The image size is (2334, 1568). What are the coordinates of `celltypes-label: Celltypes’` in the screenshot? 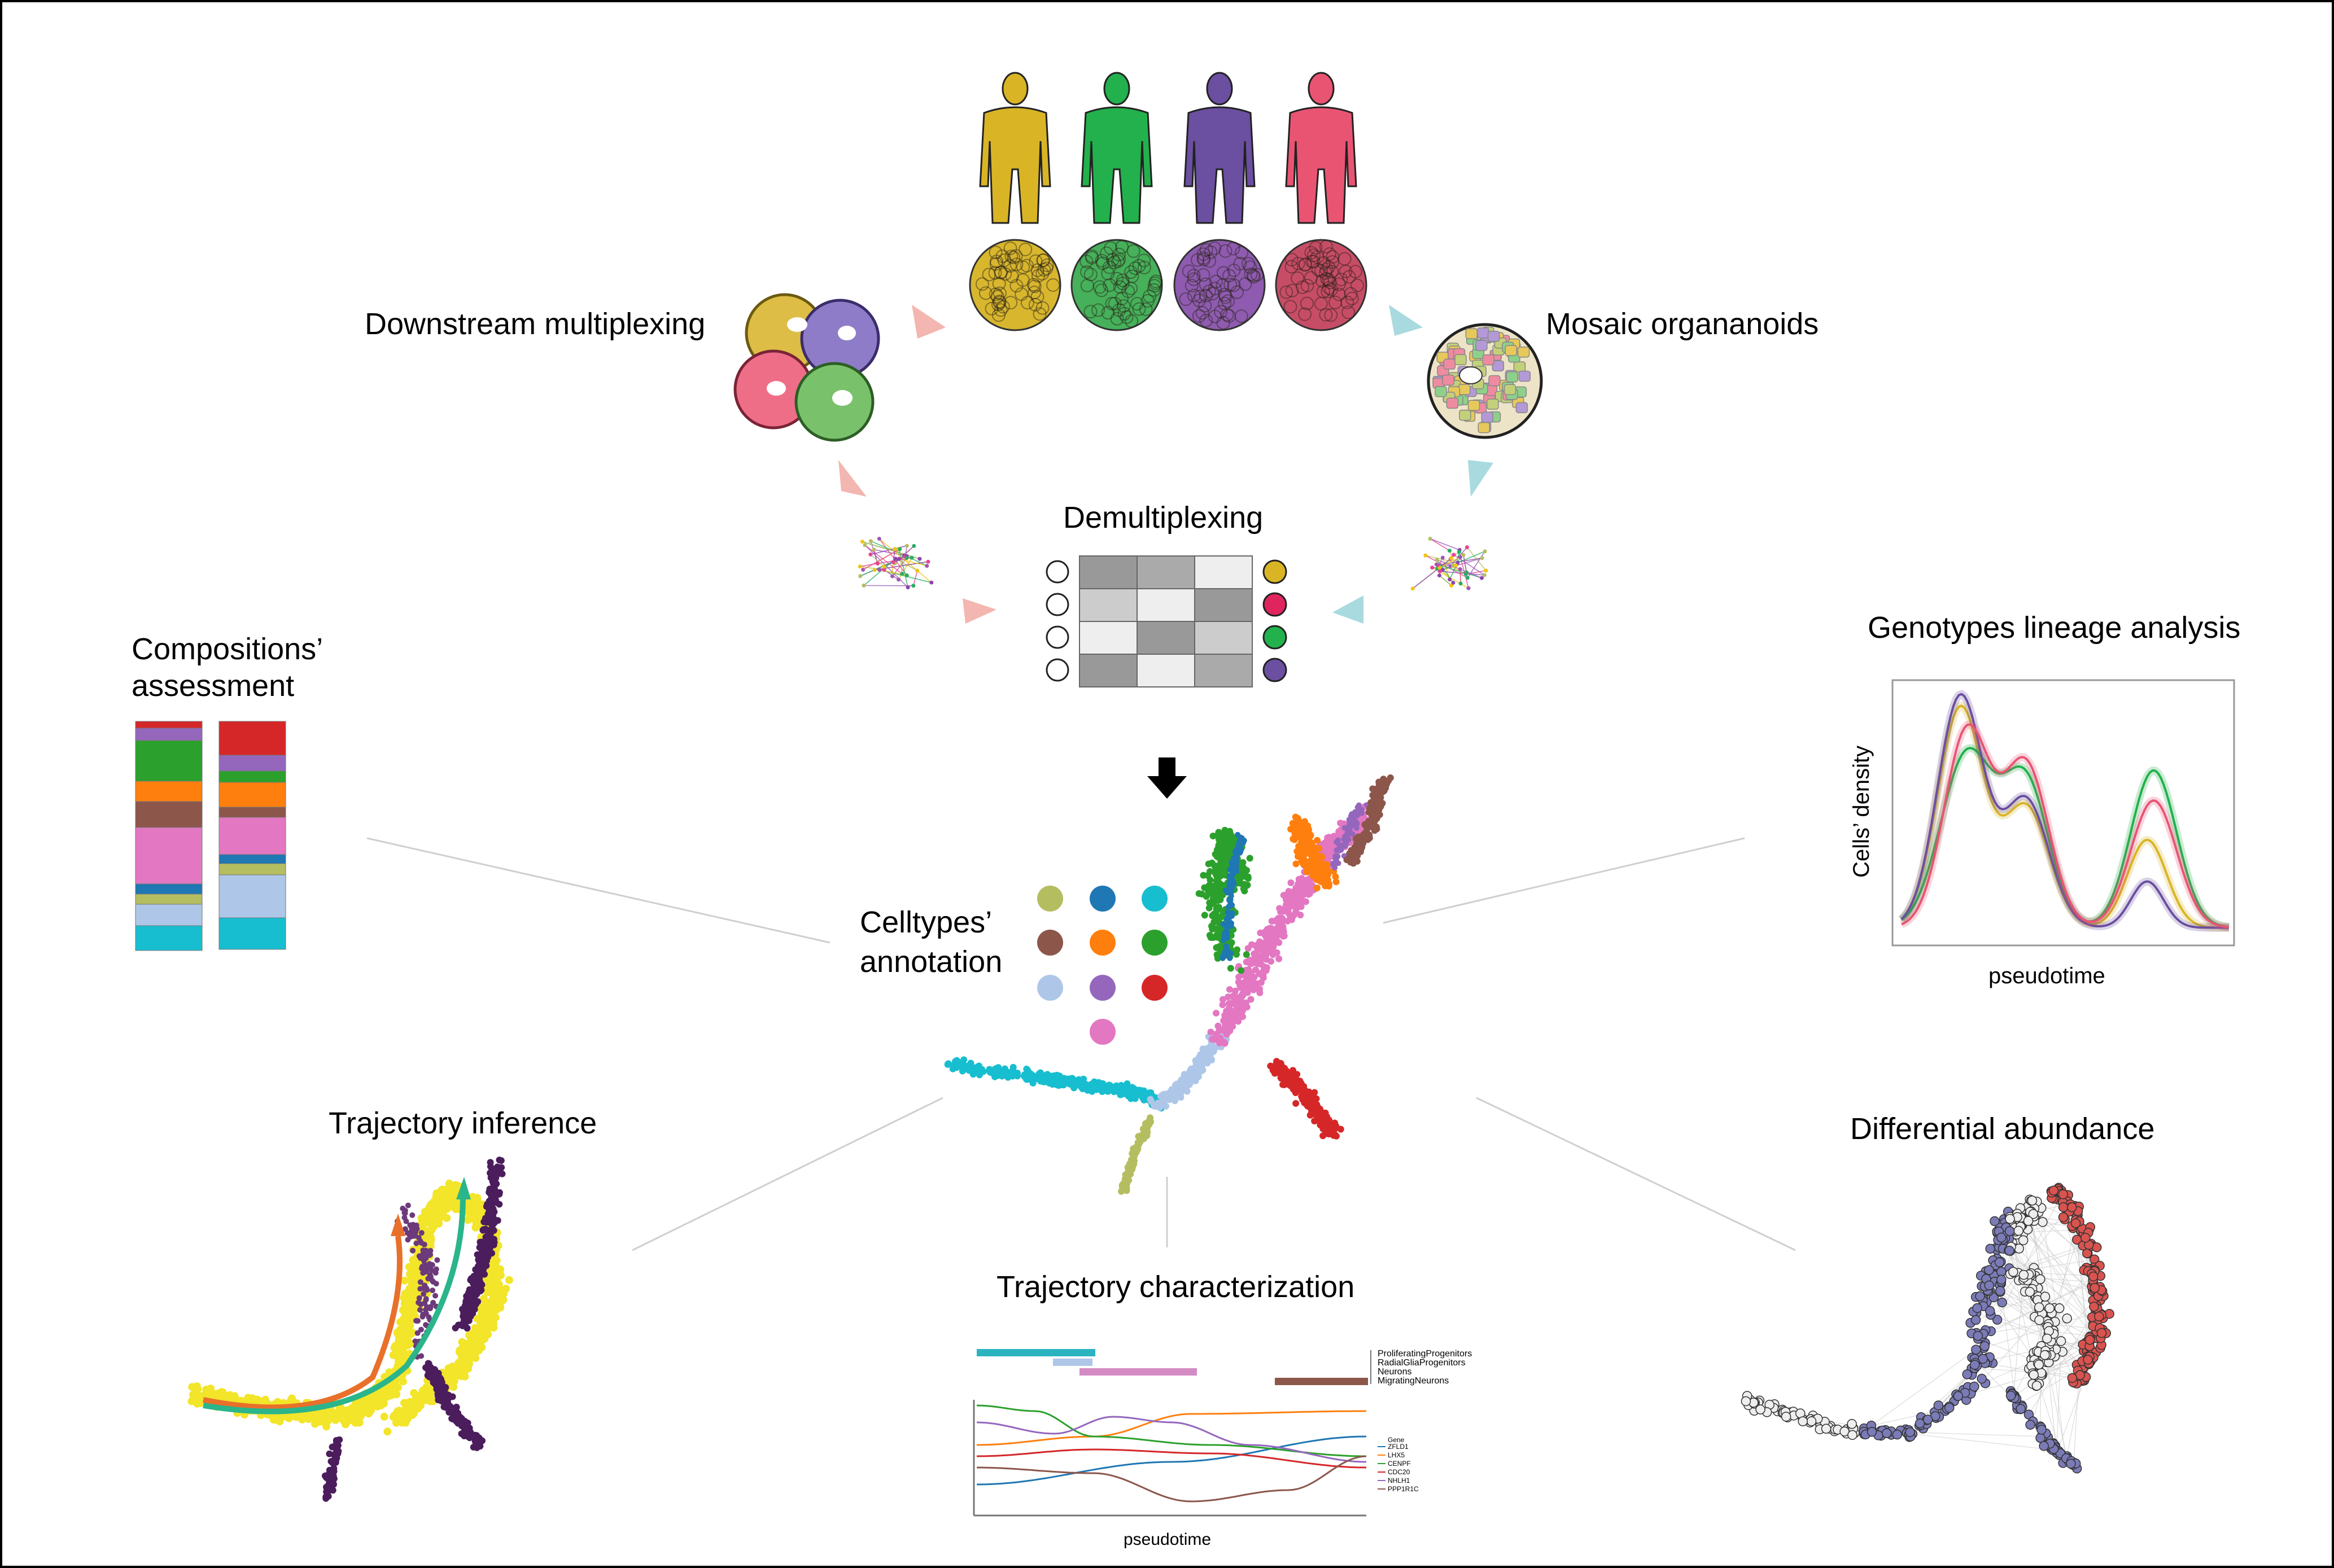 It's located at (926, 922).